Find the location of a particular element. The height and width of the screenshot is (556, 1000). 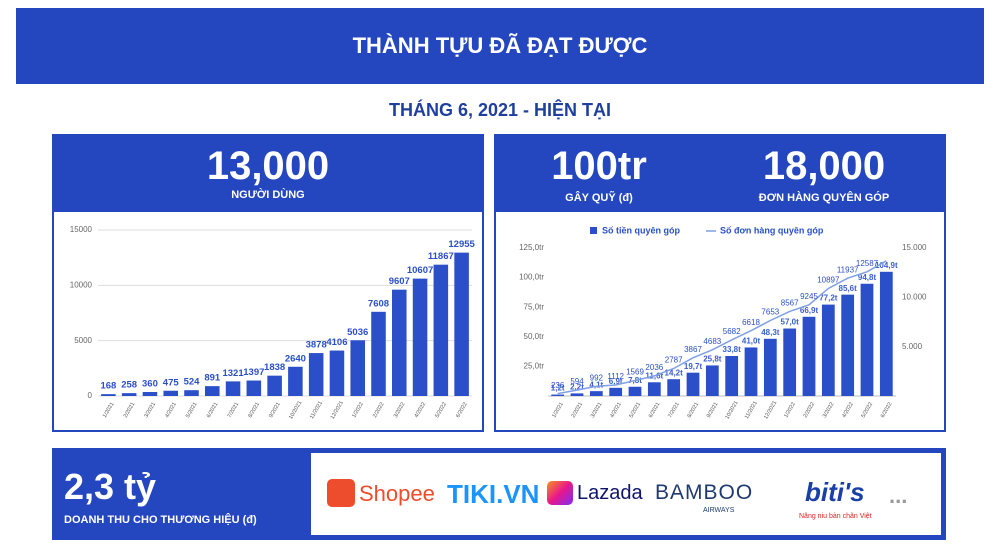

data-label: 25,8t is located at coordinates (712, 359).